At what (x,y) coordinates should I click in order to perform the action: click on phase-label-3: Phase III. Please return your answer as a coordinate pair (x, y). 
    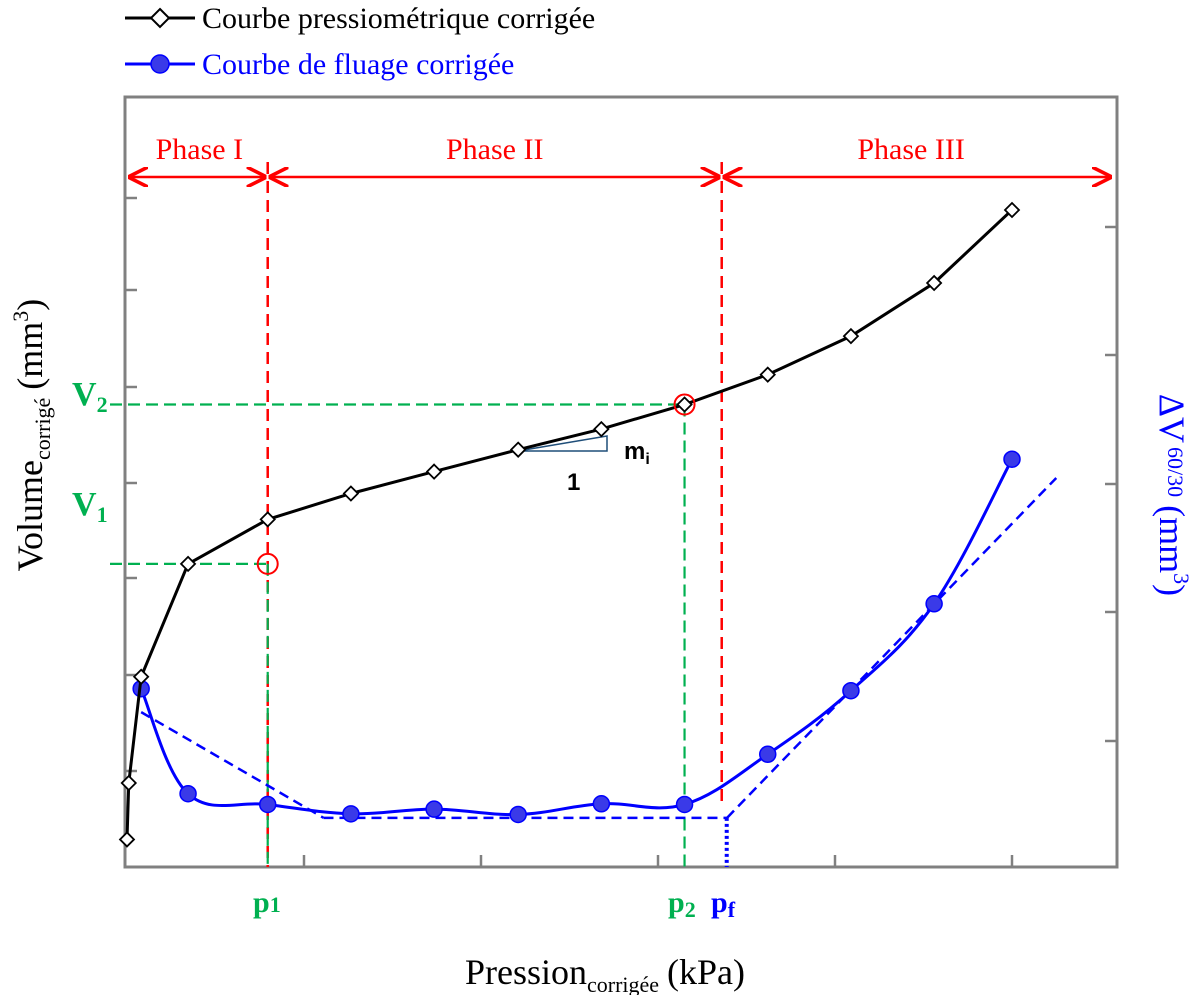
    Looking at the image, I should click on (910, 149).